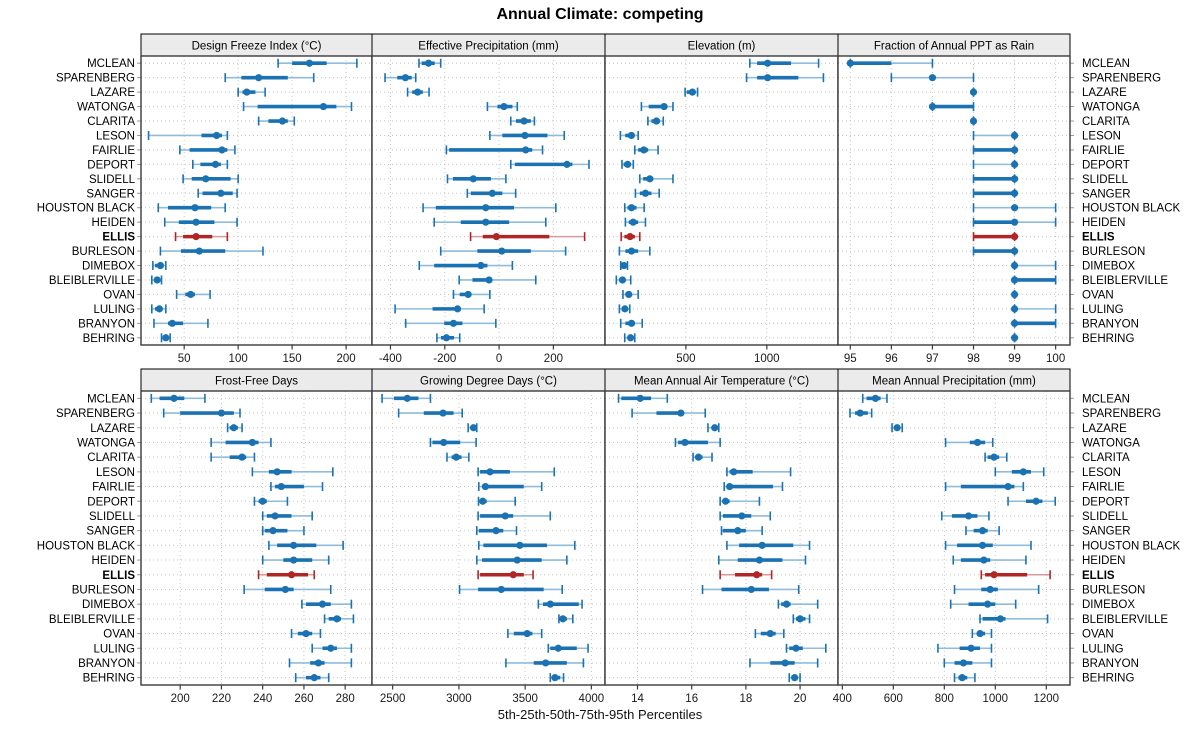 The image size is (1200, 750). I want to click on axis-tick-label: 400, so click(842, 699).